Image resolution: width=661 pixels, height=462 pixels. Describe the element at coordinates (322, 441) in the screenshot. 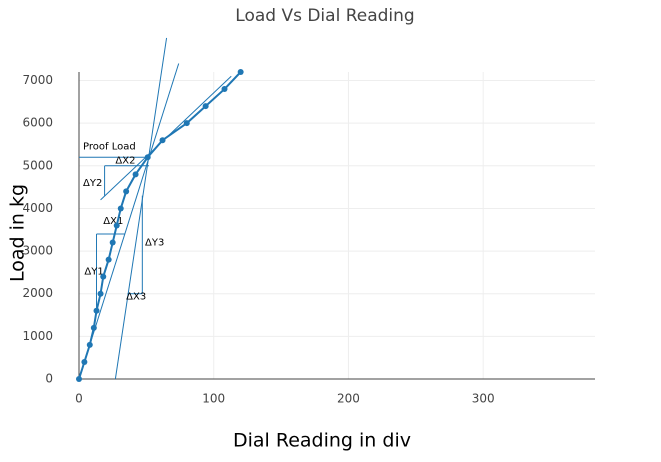

I see `x-axis-title: Dial Reading in div` at that location.